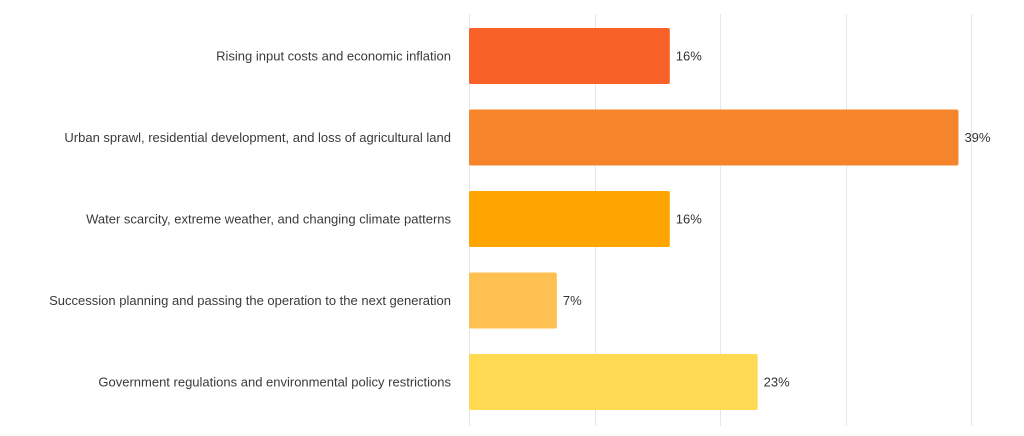 This screenshot has height=436, width=1024. I want to click on value-label-1: 16%, so click(689, 56).